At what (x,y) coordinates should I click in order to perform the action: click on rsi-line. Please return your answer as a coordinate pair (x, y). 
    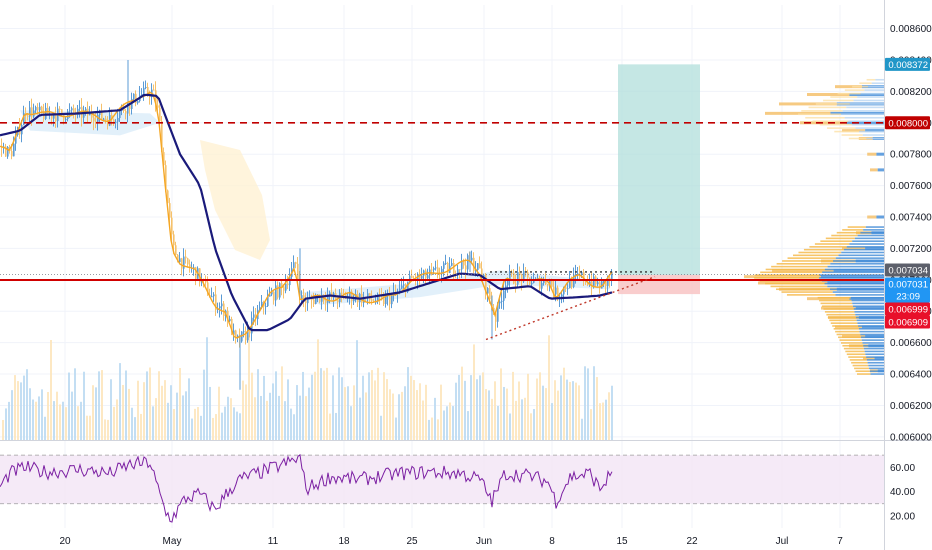
    Looking at the image, I should click on (306, 488).